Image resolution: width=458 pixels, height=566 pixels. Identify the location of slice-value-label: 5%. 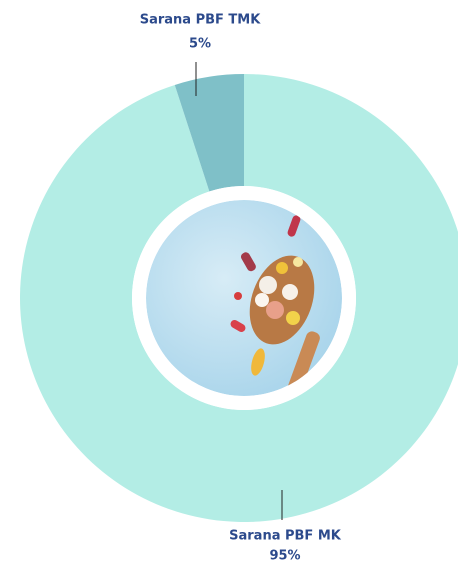
(200, 44).